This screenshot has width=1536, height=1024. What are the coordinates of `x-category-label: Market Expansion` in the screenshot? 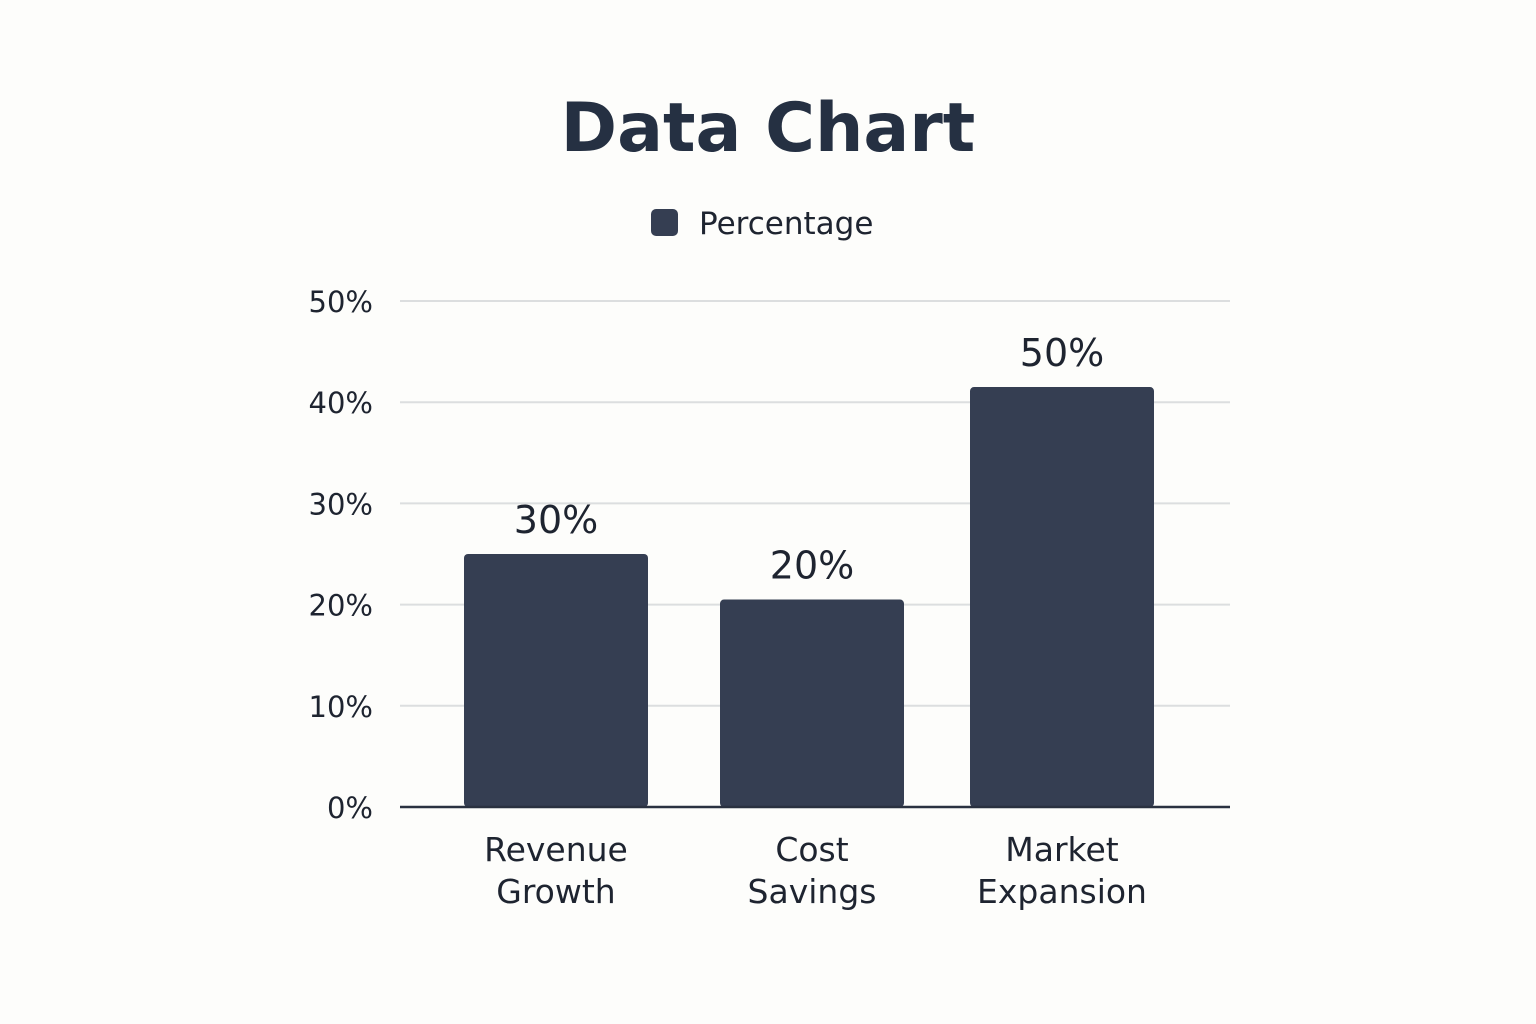 It's located at (1062, 870).